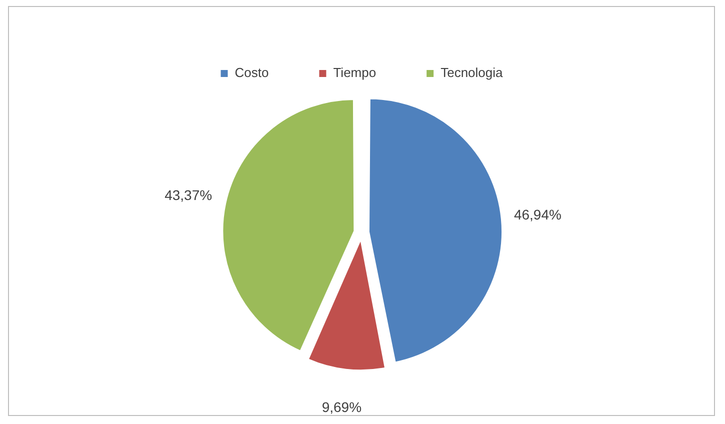 This screenshot has width=725, height=424. I want to click on data-label: 43,37%, so click(188, 194).